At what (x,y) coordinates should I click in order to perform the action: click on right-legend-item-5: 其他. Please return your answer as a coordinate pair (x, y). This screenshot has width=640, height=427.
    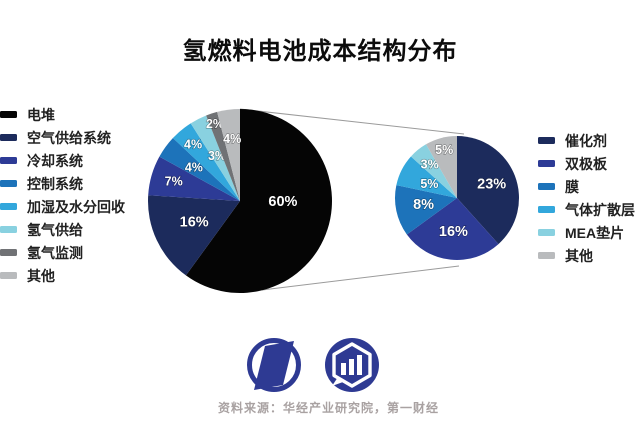
    Looking at the image, I should click on (586, 255).